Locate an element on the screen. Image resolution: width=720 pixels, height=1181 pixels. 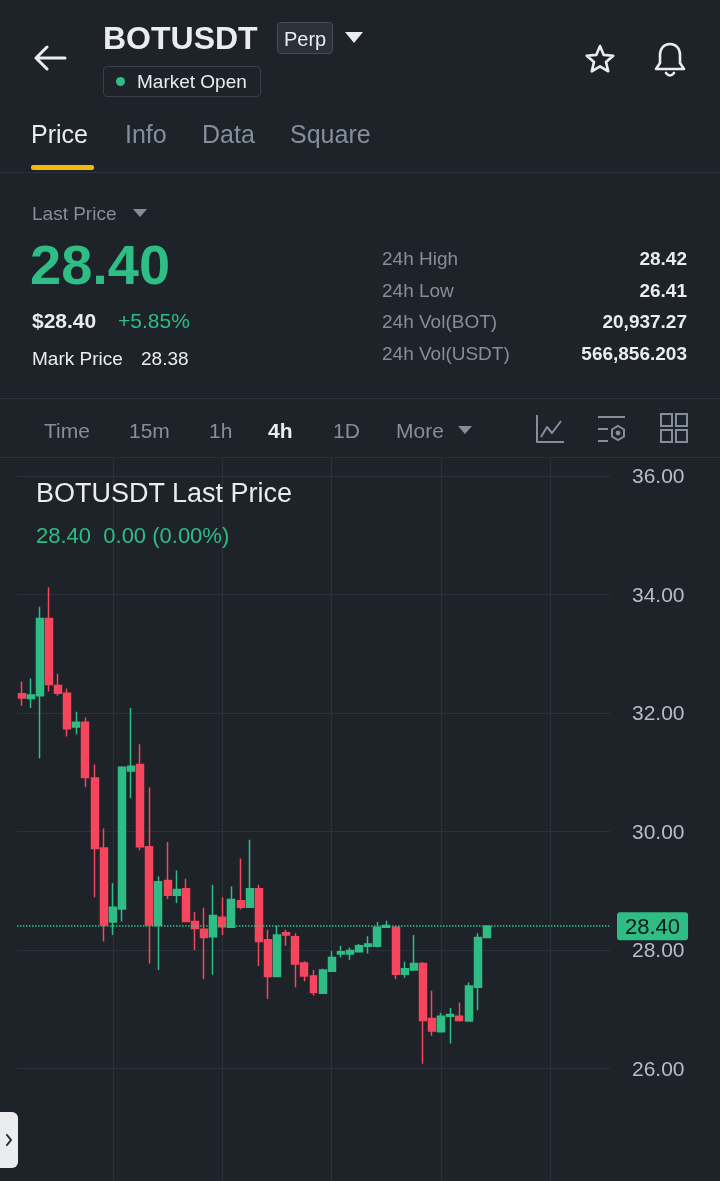
text: 24h Vol(BOT) is located at coordinates (440, 321).